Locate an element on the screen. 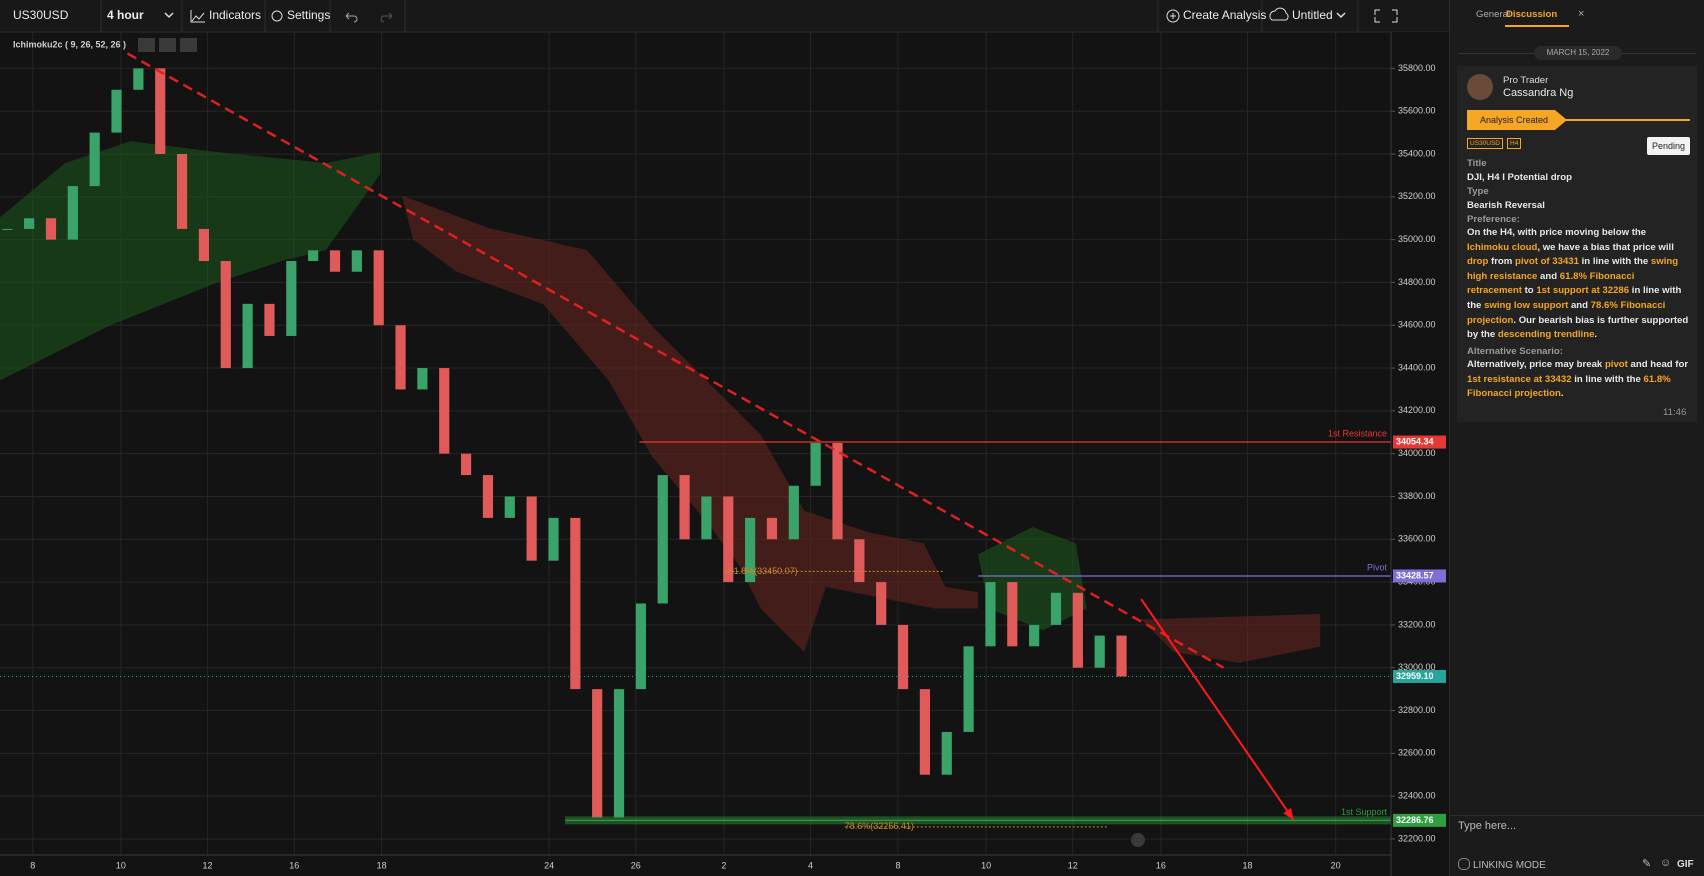 Image resolution: width=1704 pixels, height=876 pixels. create-plus is located at coordinates (1173, 16).